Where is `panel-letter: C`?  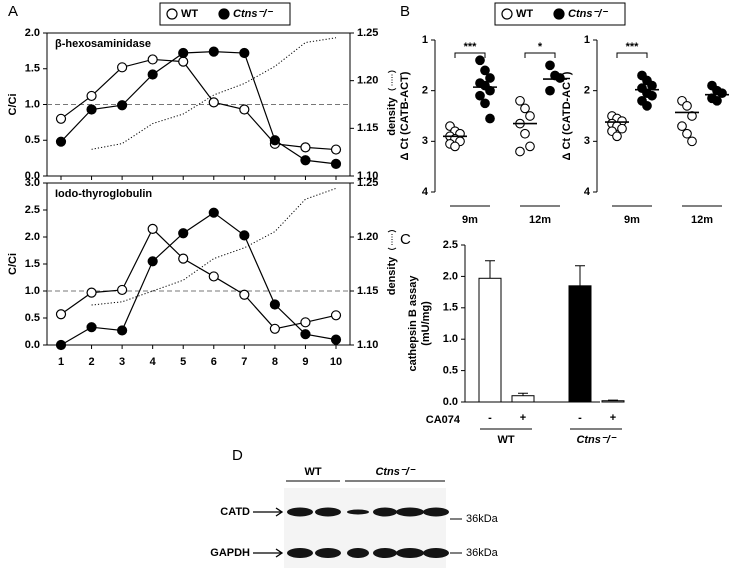 panel-letter: C is located at coordinates (405, 239).